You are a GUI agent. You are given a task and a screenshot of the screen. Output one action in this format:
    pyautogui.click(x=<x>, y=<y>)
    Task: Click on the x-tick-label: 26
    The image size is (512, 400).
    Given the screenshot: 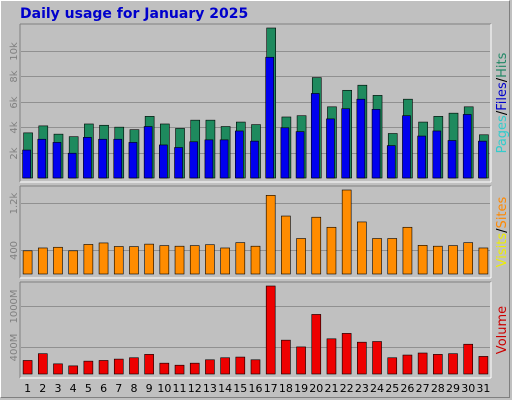 What is the action you would take?
    pyautogui.click(x=407, y=388)
    